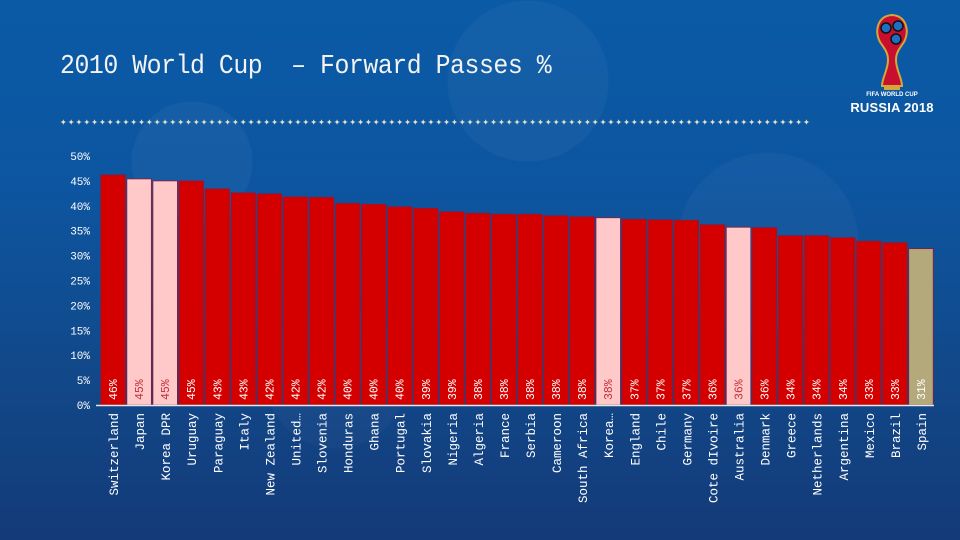 This screenshot has height=540, width=960. Describe the element at coordinates (897, 435) in the screenshot. I see `x-tick-label: Brazil` at that location.